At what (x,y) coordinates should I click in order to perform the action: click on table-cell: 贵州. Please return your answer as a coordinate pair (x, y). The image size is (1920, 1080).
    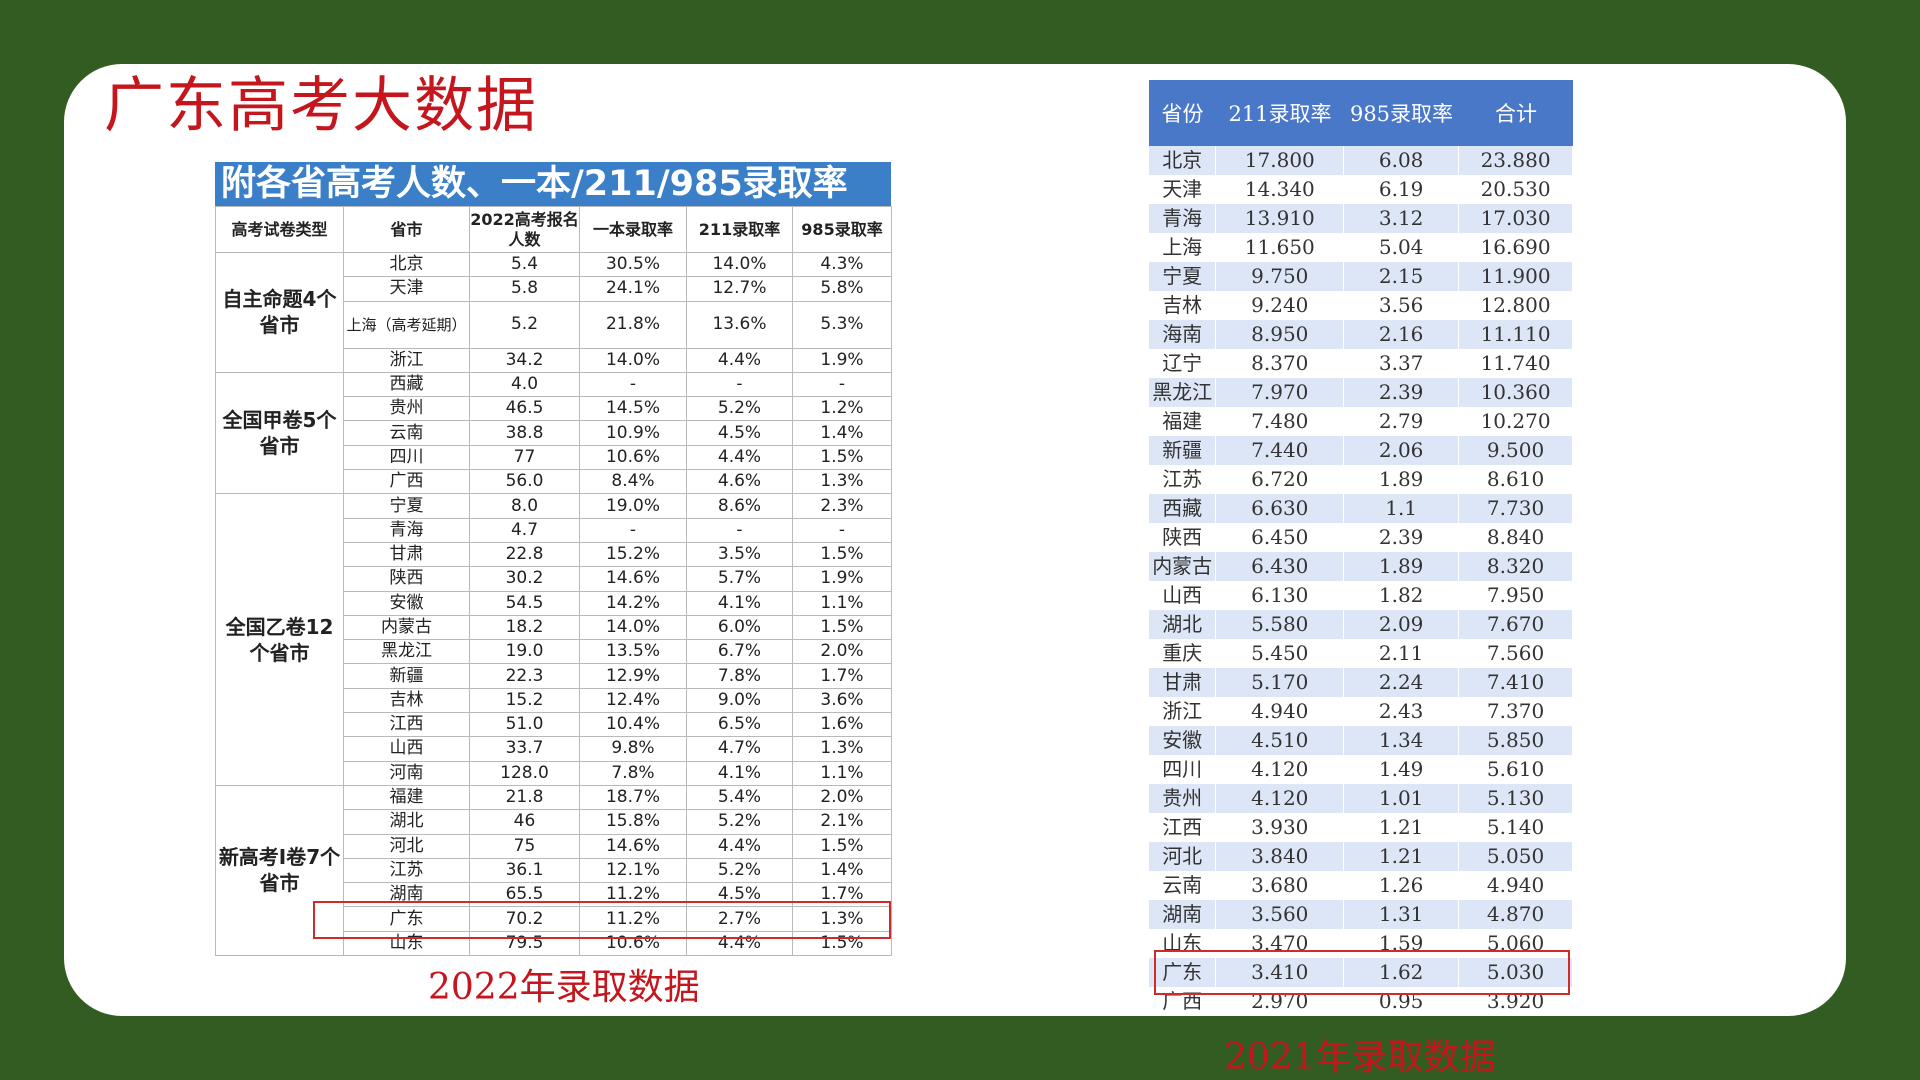
    Looking at the image, I should click on (1183, 798).